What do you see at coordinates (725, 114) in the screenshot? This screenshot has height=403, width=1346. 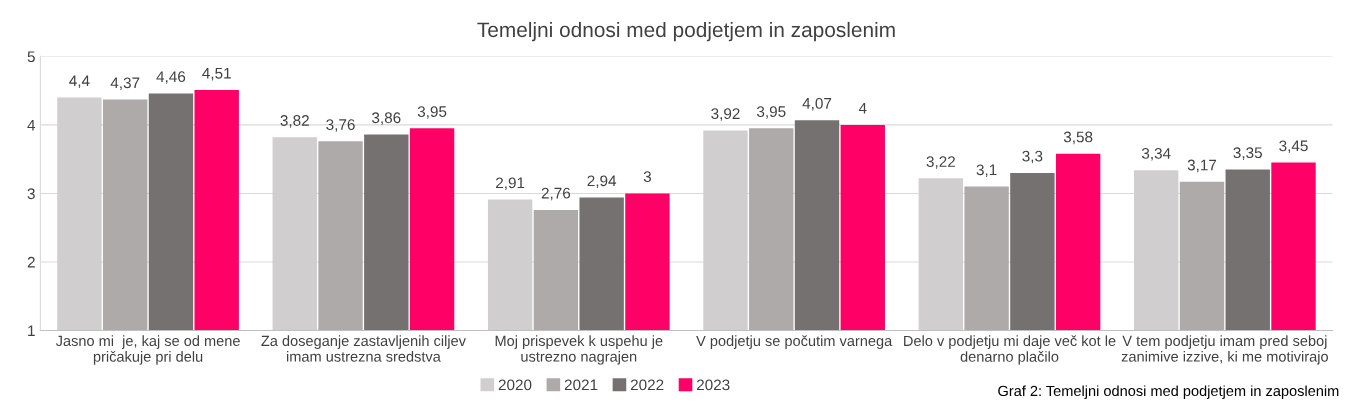 I see `data-label: 3,92` at bounding box center [725, 114].